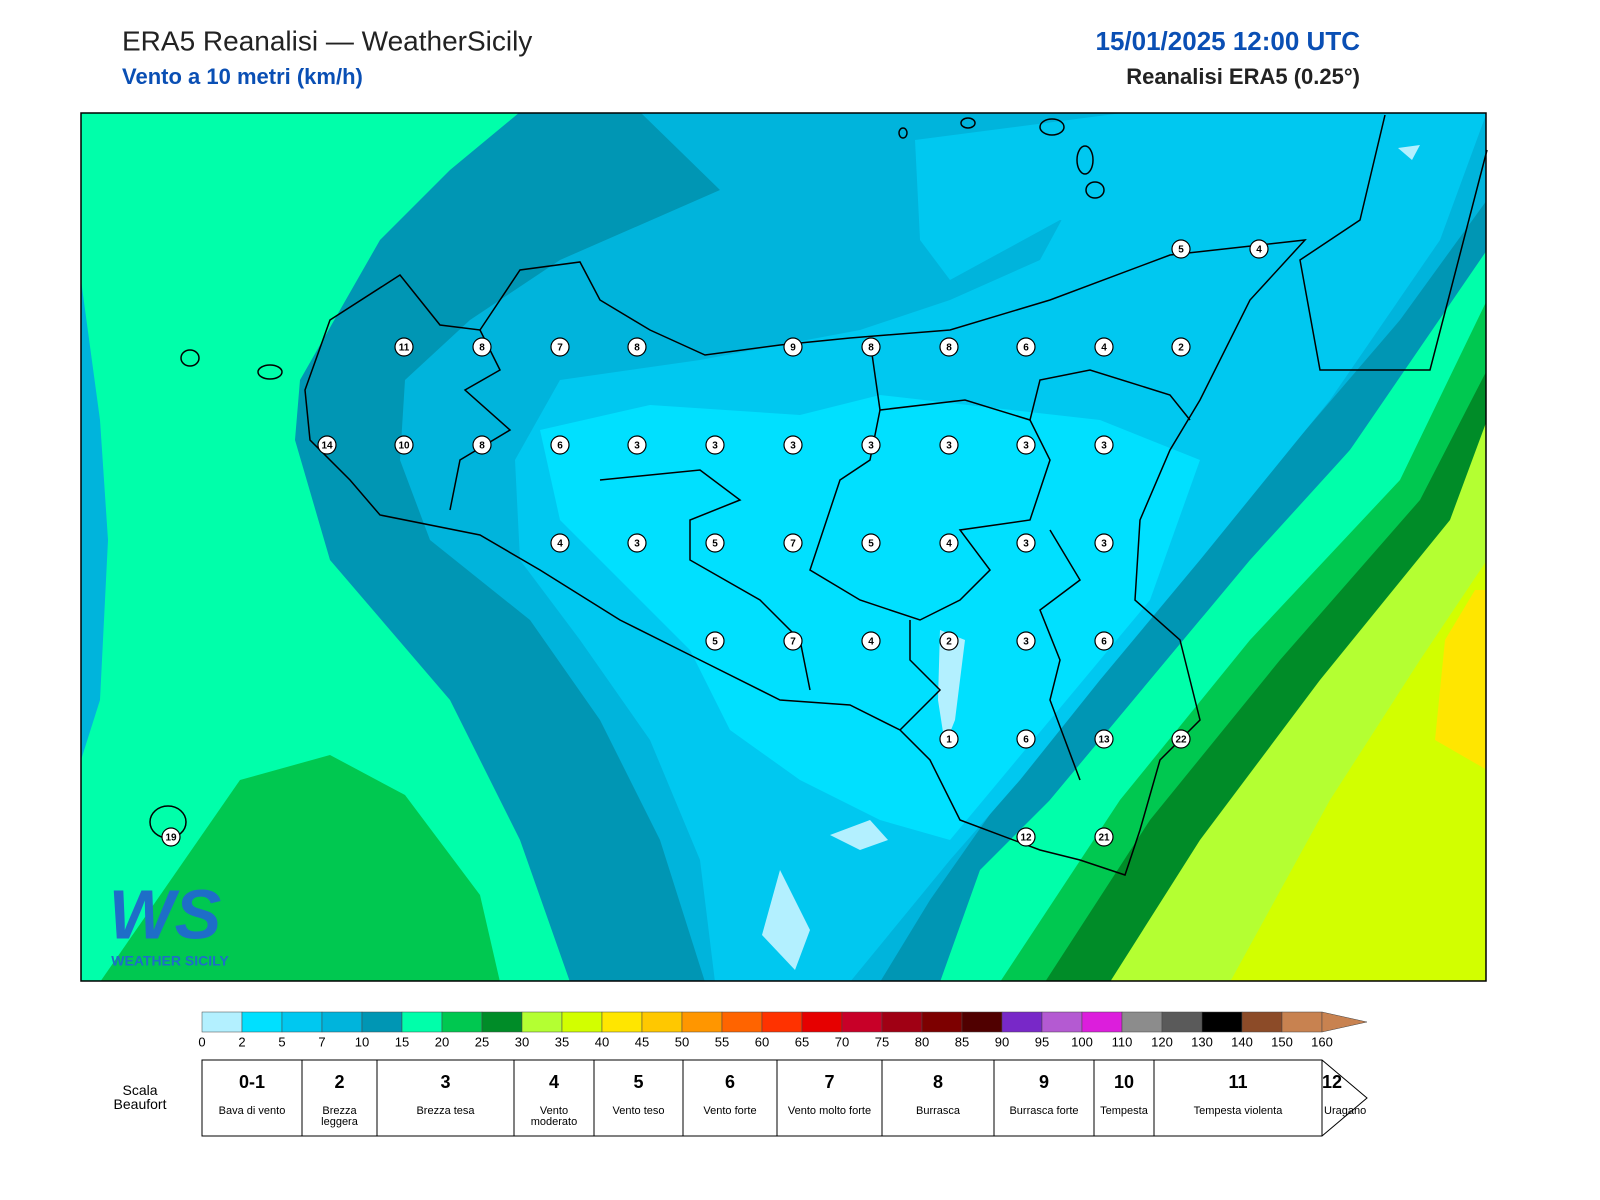 This screenshot has height=1200, width=1600. I want to click on colorbar-tick-label: 70, so click(842, 1041).